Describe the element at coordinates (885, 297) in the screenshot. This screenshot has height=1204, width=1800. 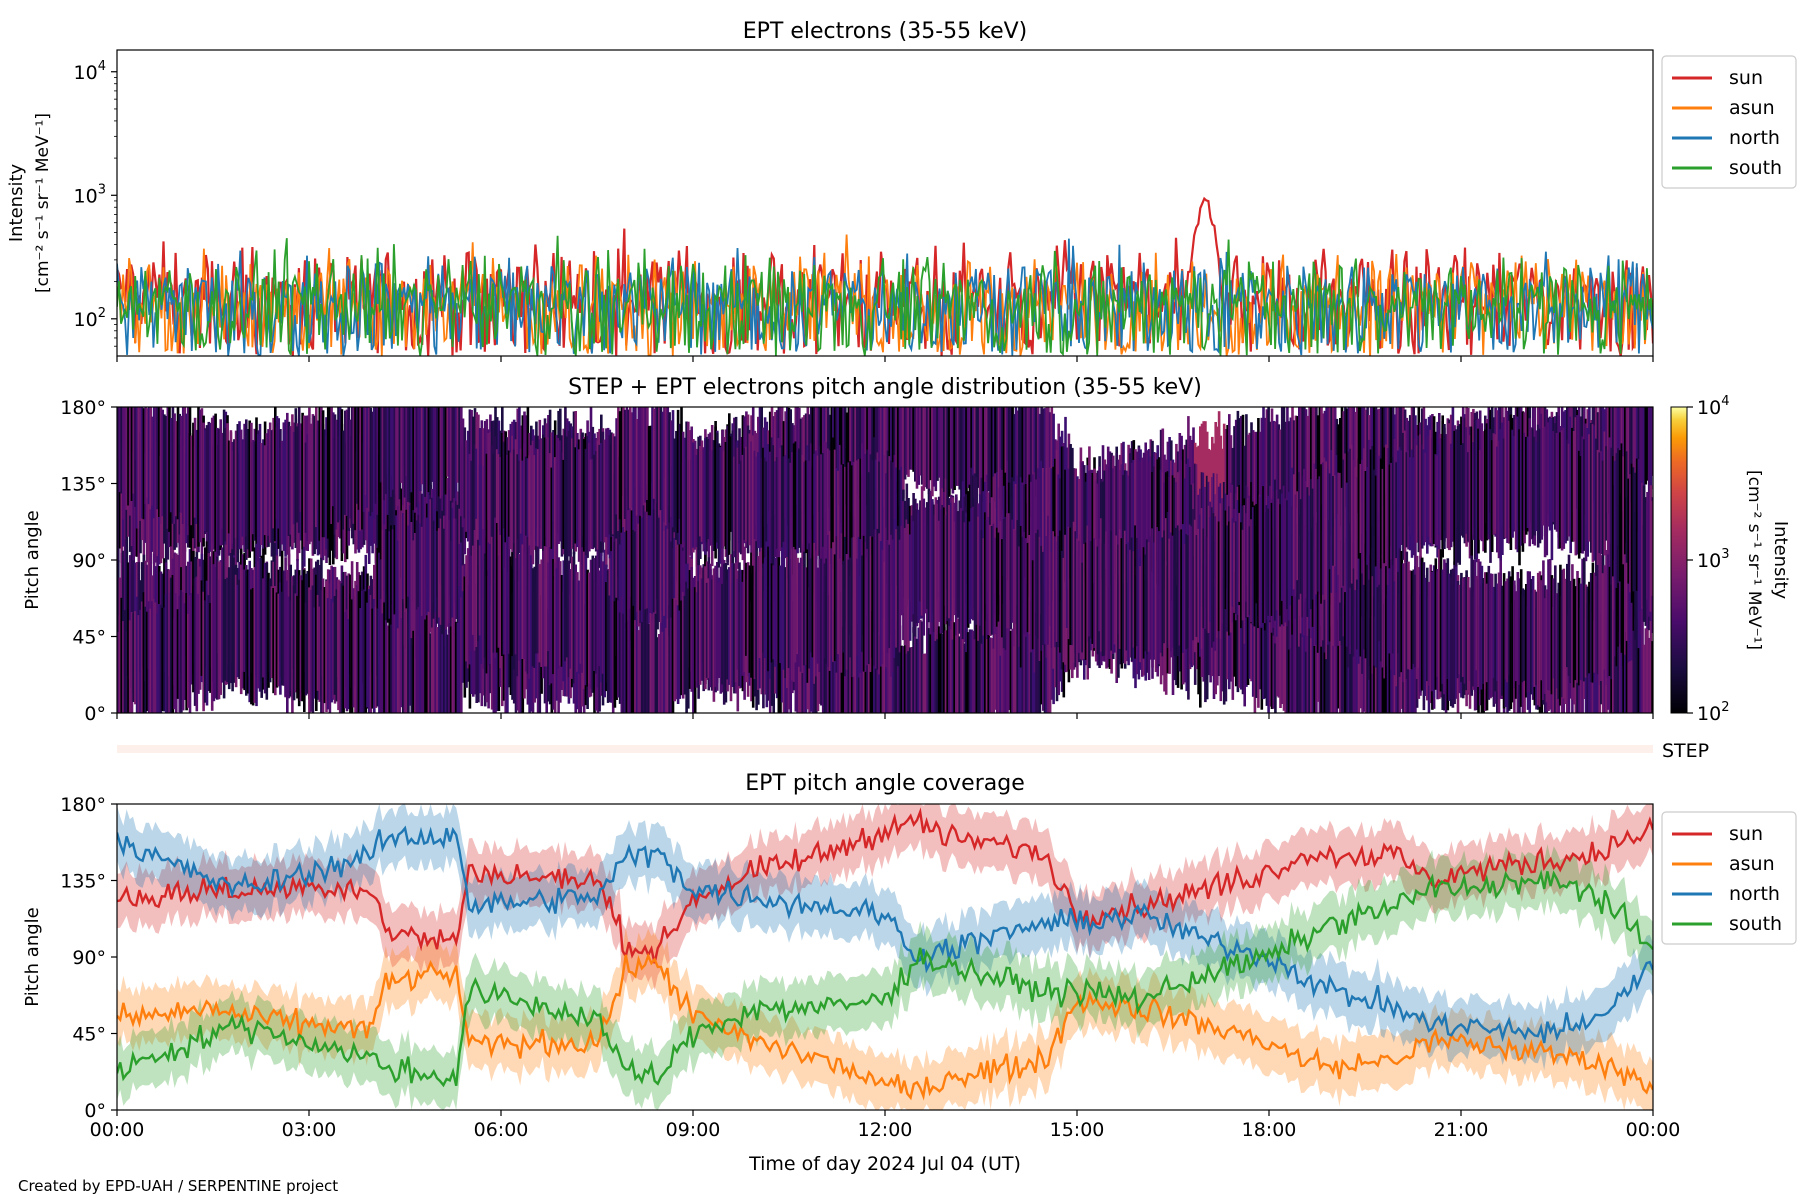
I see `panel1-line-north` at that location.